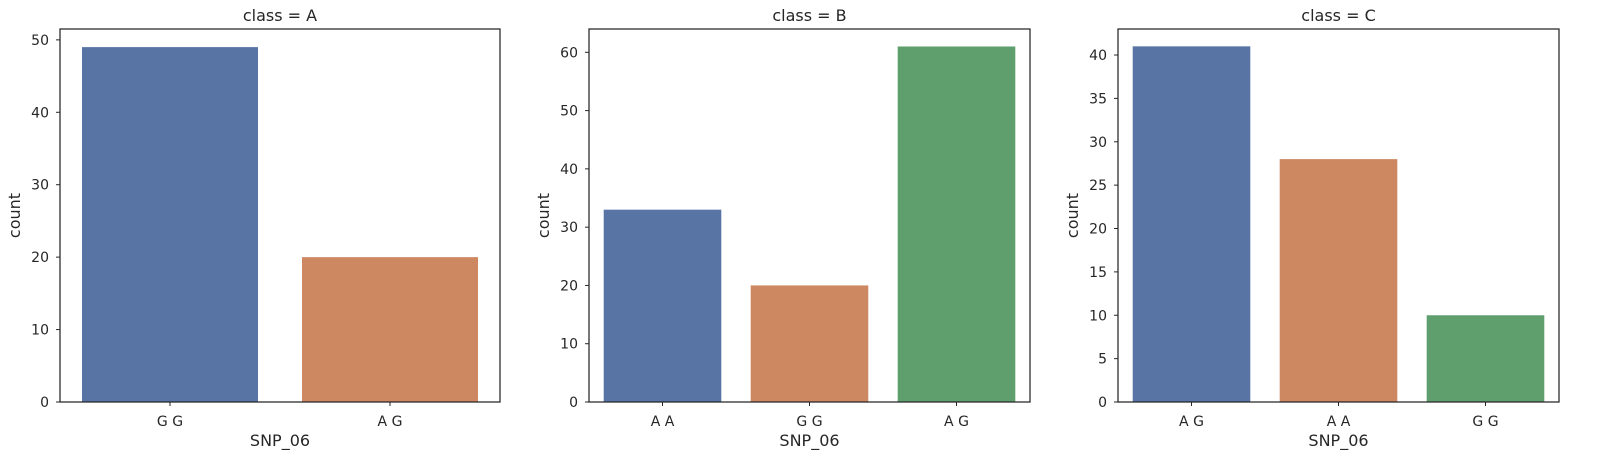 This screenshot has height=473, width=1620. I want to click on y-tick-label: 5, so click(1102, 360).